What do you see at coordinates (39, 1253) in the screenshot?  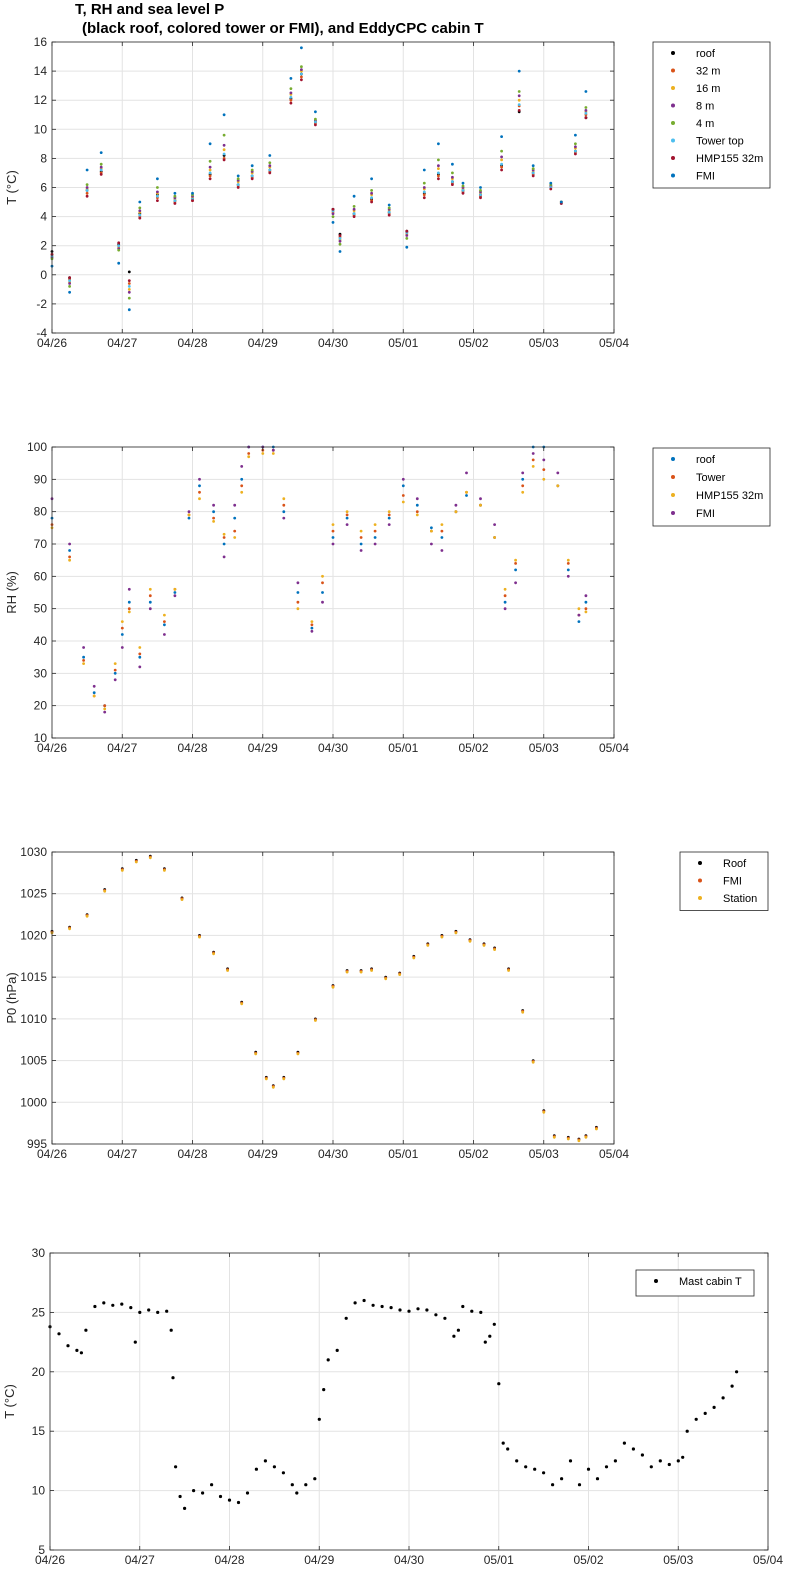 I see `y-tick-label: 30` at bounding box center [39, 1253].